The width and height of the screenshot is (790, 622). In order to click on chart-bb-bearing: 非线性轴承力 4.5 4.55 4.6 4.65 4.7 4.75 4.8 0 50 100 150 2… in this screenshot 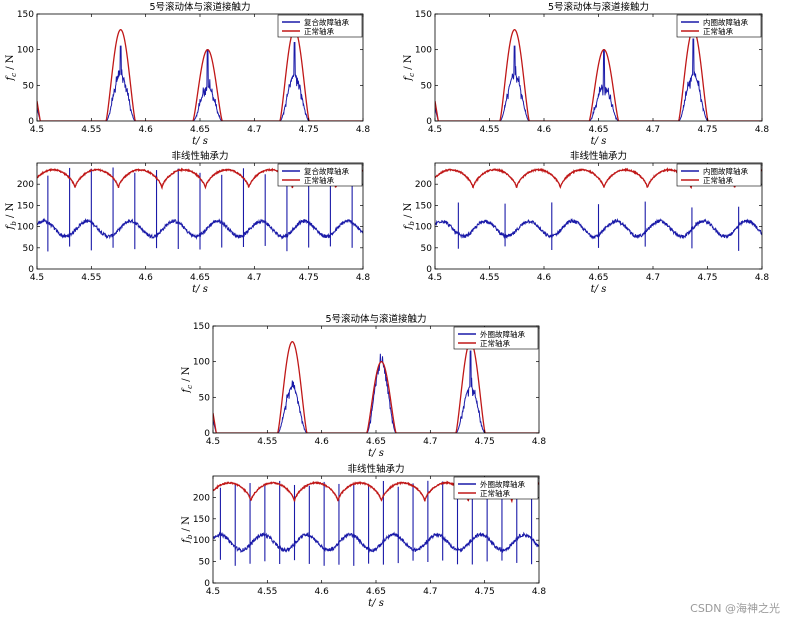, I will do `click(363, 536)`.